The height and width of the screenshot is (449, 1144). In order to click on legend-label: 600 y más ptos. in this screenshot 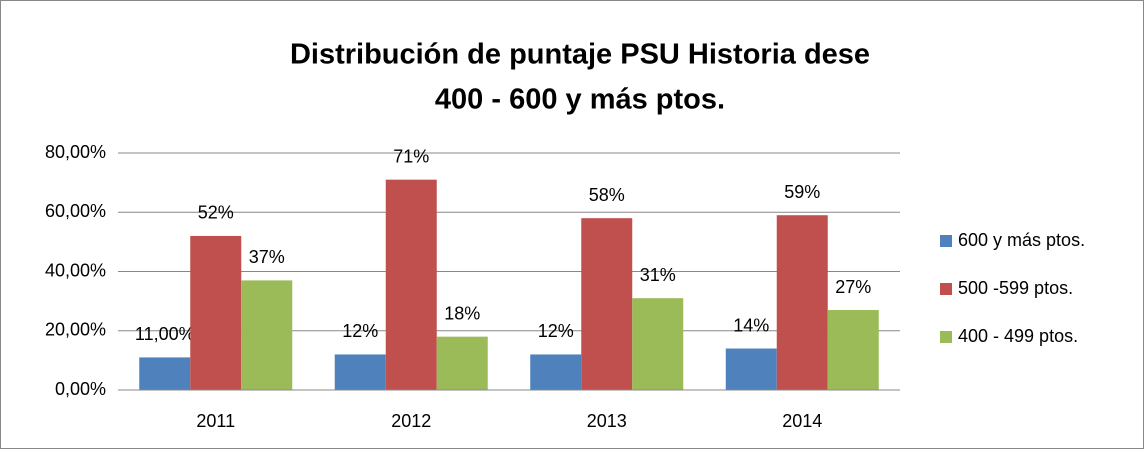, I will do `click(1021, 240)`.